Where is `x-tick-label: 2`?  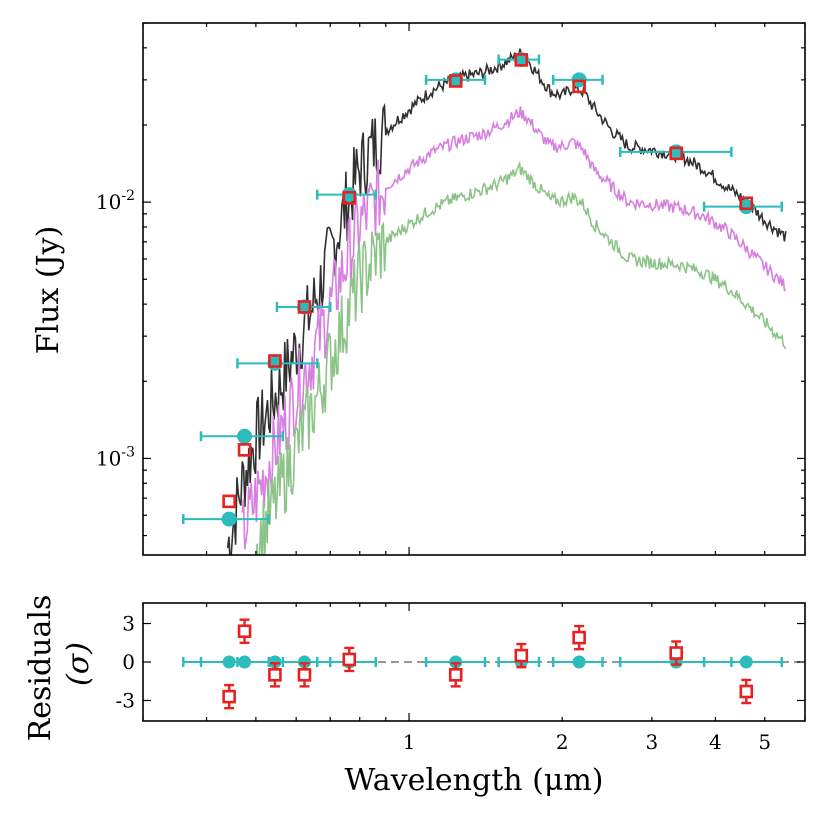 x-tick-label: 2 is located at coordinates (562, 742).